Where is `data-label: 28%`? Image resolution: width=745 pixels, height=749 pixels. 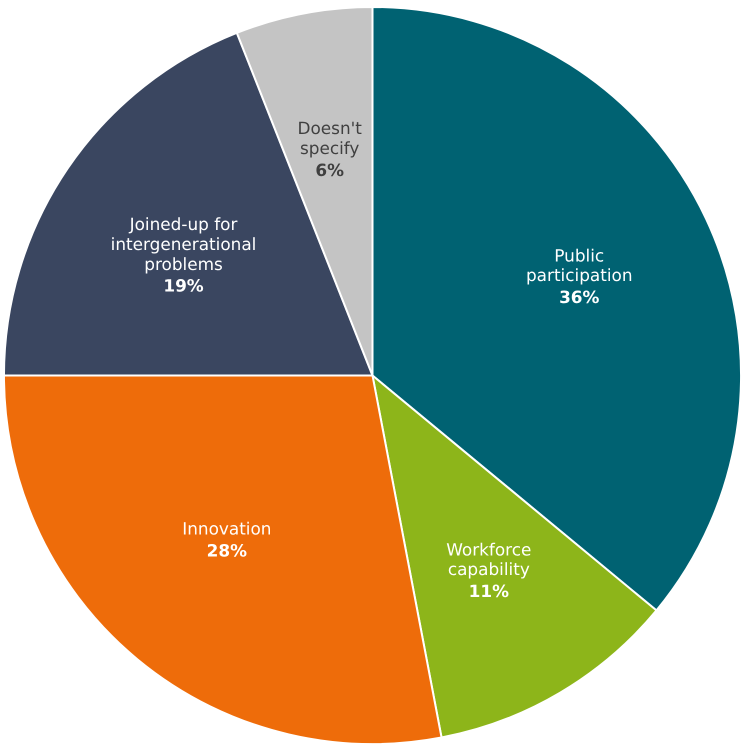
data-label: 28% is located at coordinates (227, 550).